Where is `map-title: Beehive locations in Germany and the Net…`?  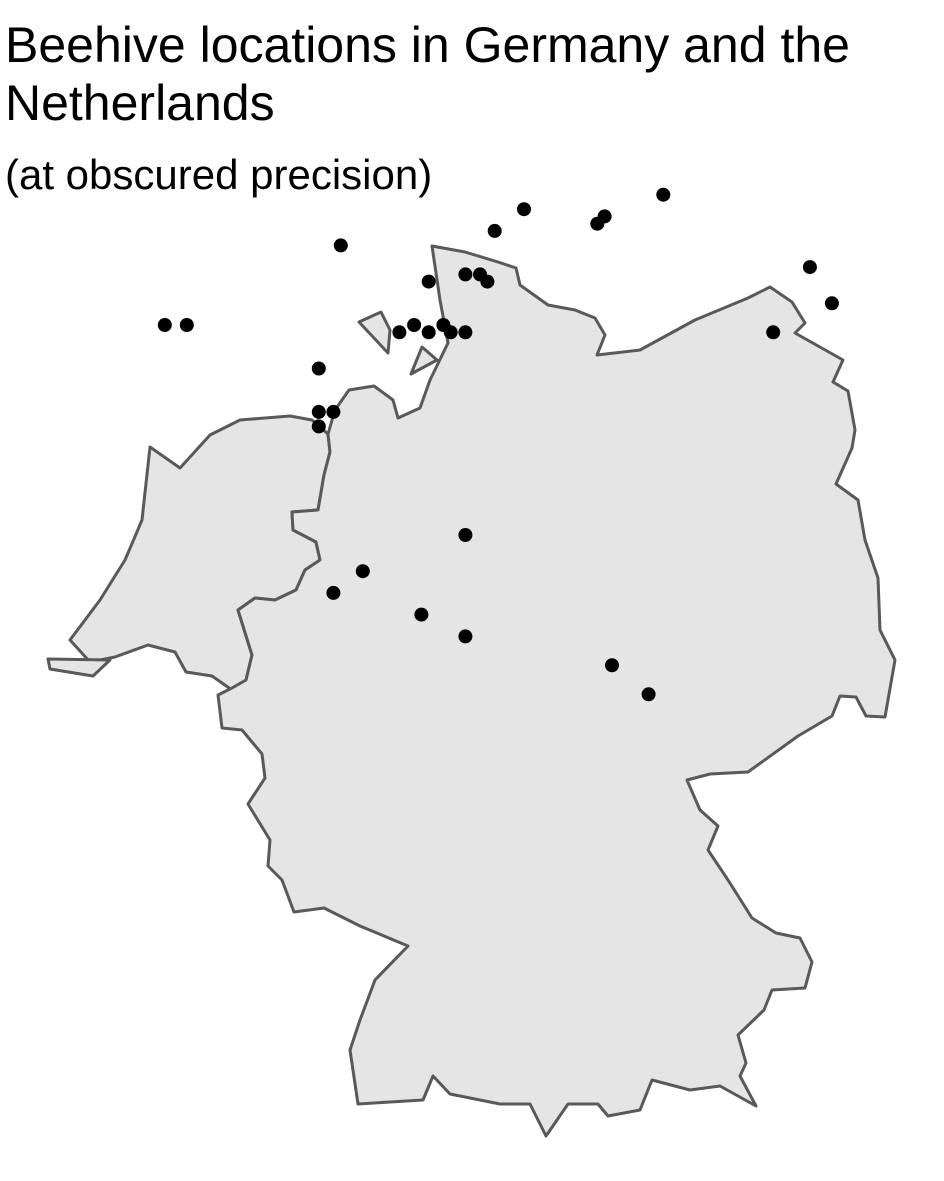
map-title: Beehive locations in Germany and the Net… is located at coordinates (427, 74).